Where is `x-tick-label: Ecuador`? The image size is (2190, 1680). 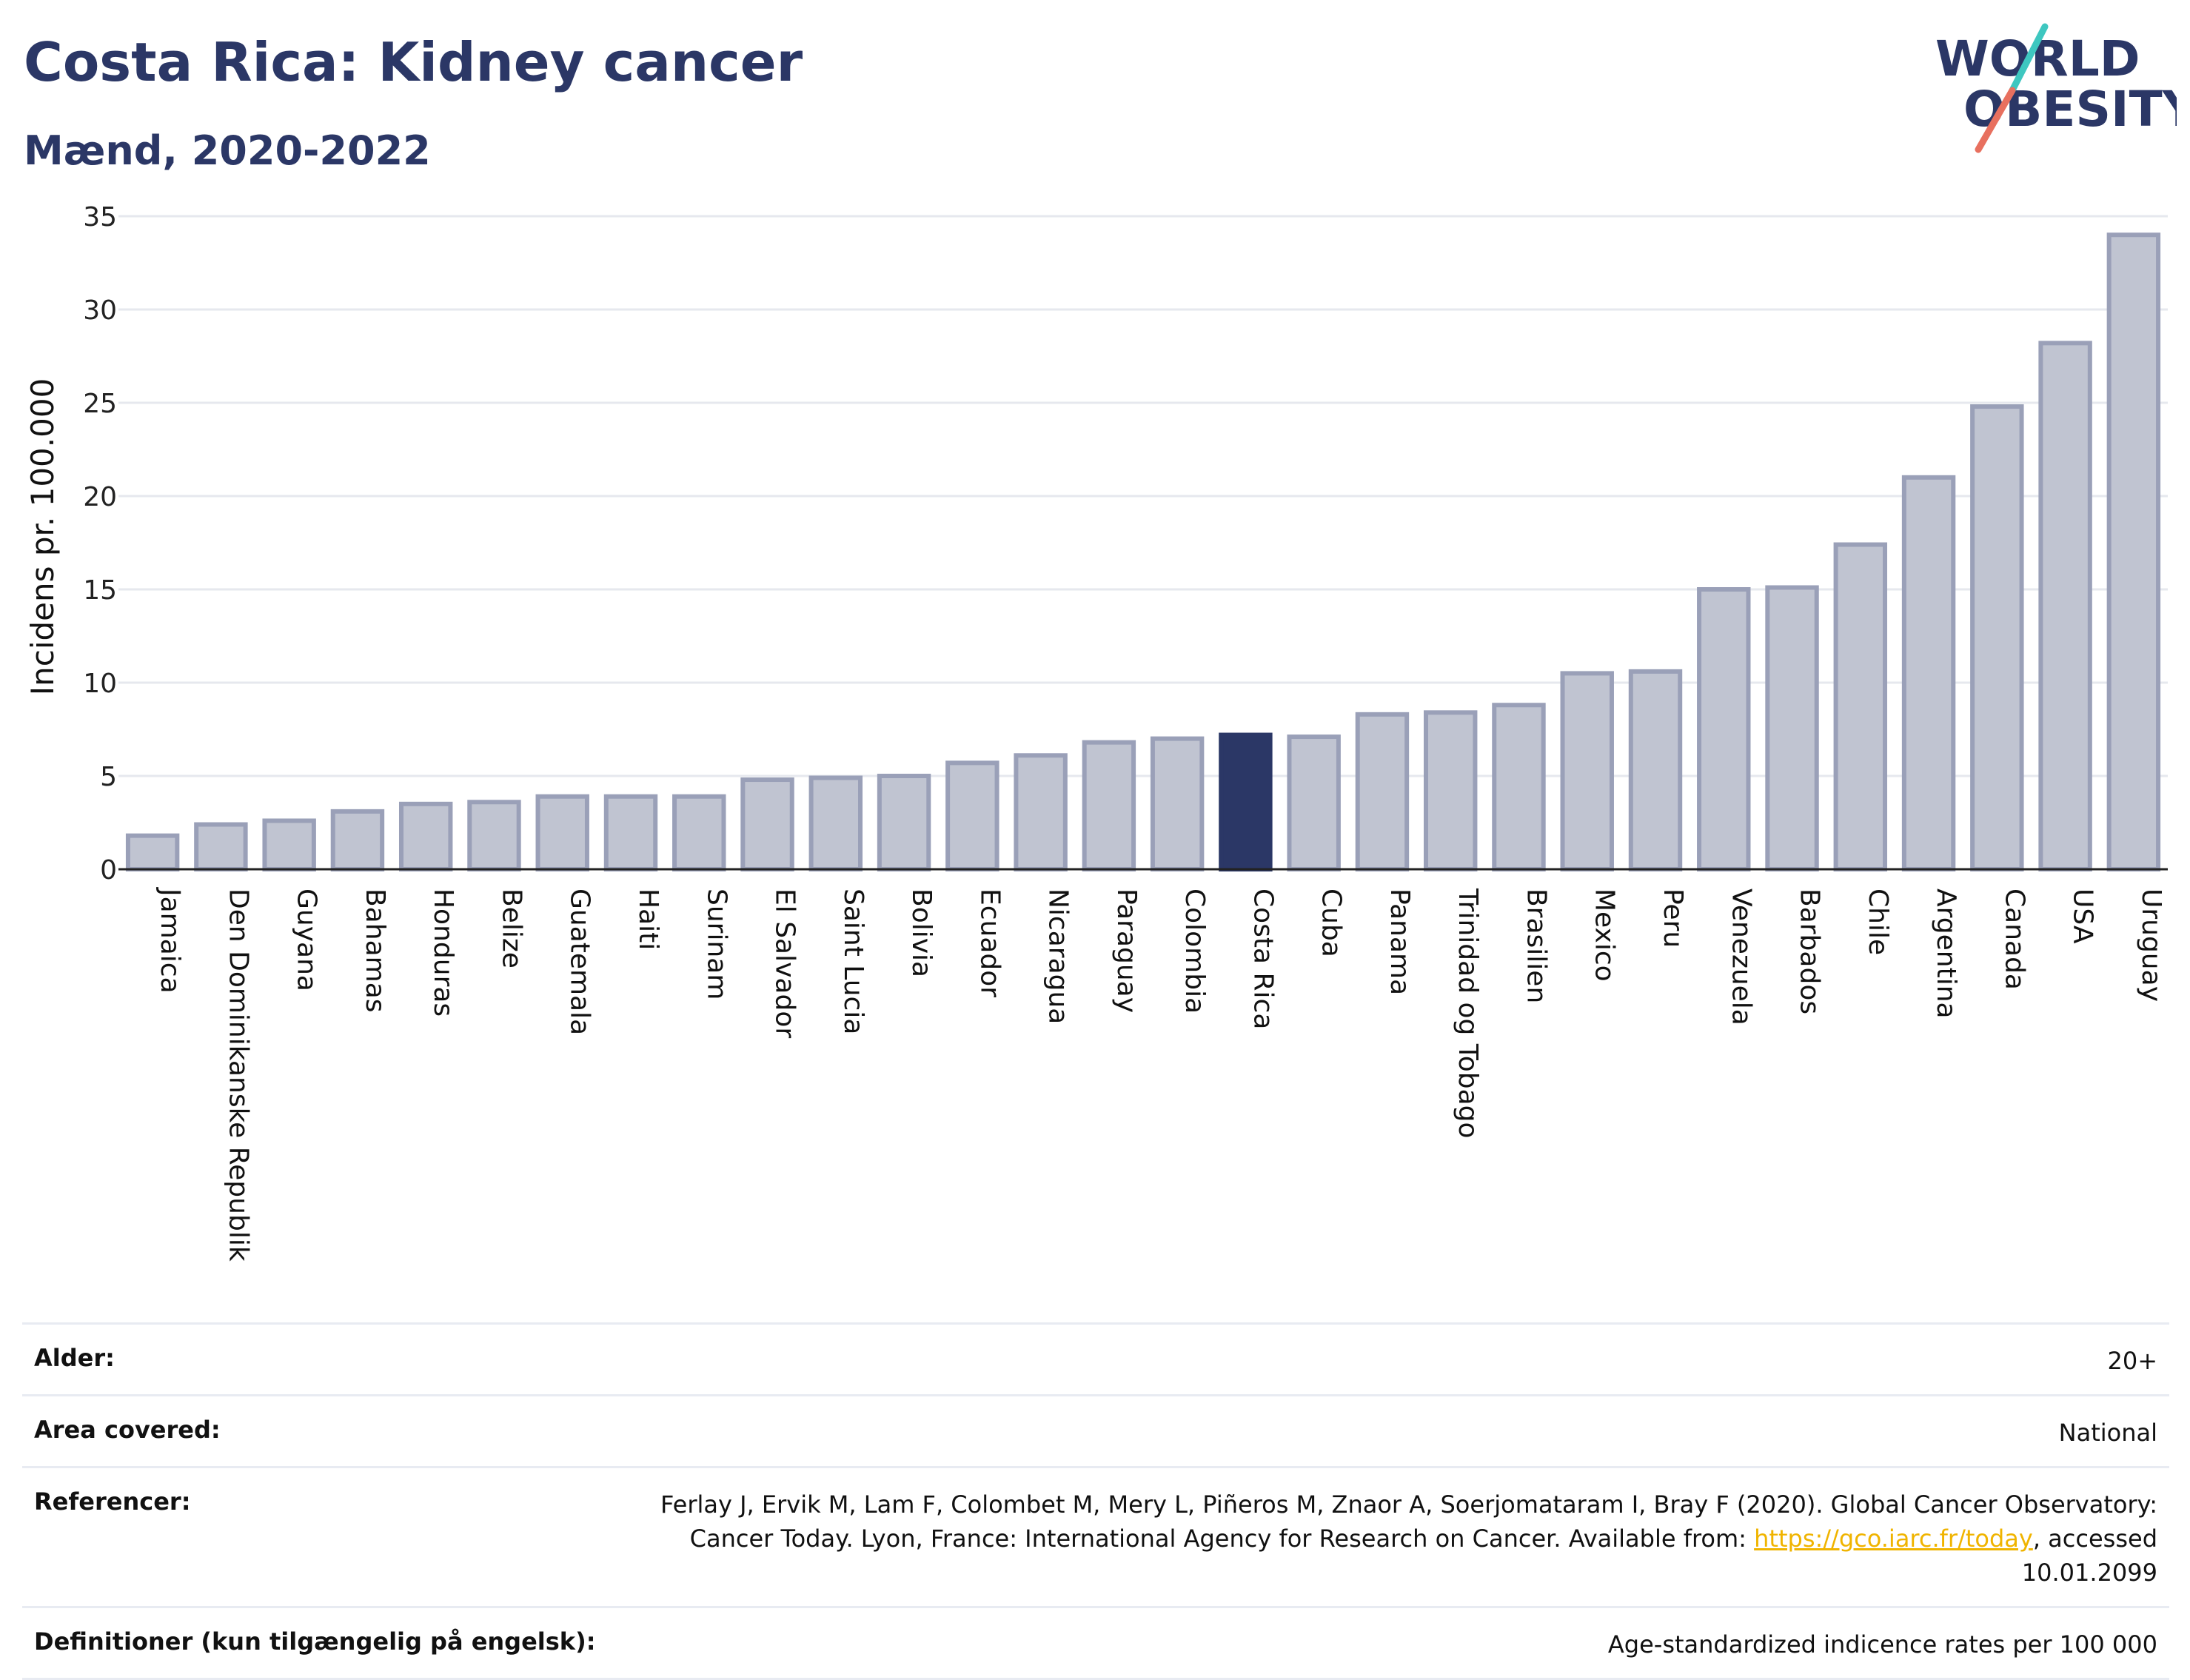 x-tick-label: Ecuador is located at coordinates (989, 942).